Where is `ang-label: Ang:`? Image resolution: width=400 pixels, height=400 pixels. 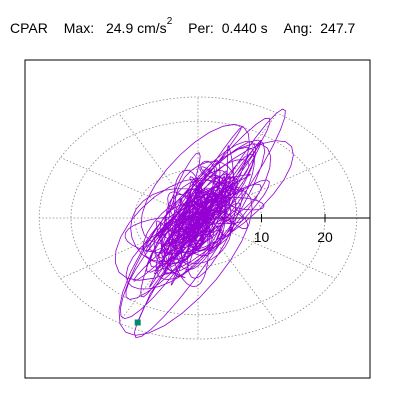 ang-label: Ang: is located at coordinates (298, 28).